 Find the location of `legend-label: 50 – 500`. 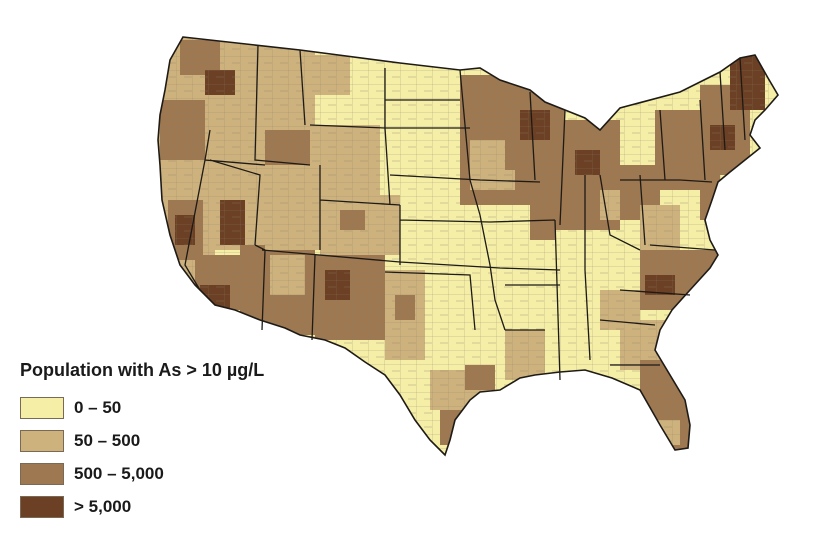

legend-label: 50 – 500 is located at coordinates (107, 440).